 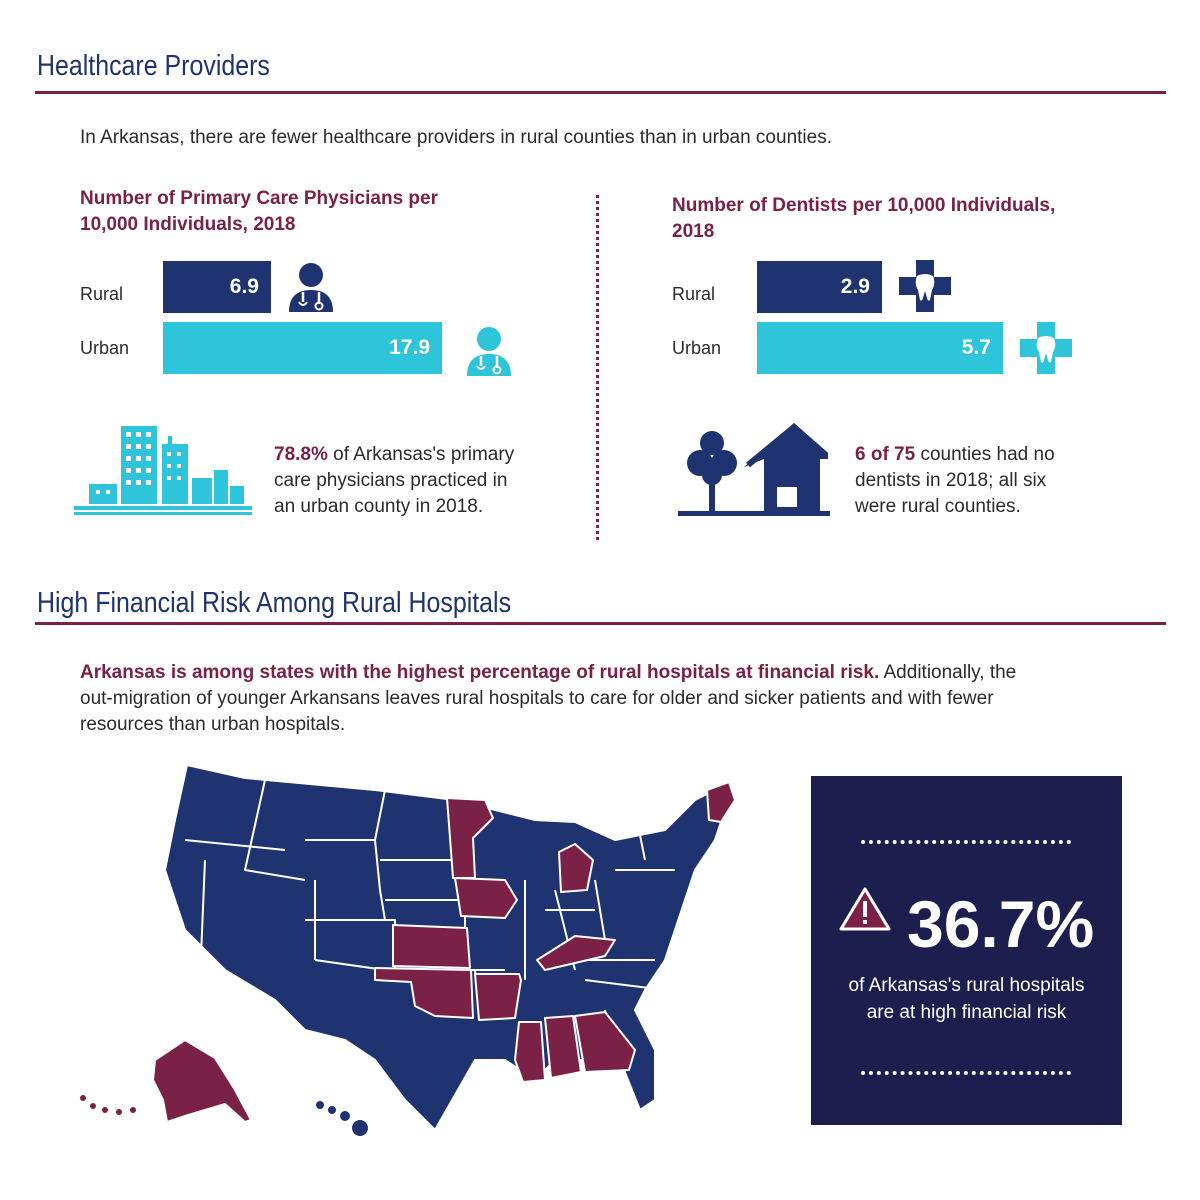 What do you see at coordinates (938, 506) in the screenshot?
I see `dentist-note-line3: were rural counties.` at bounding box center [938, 506].